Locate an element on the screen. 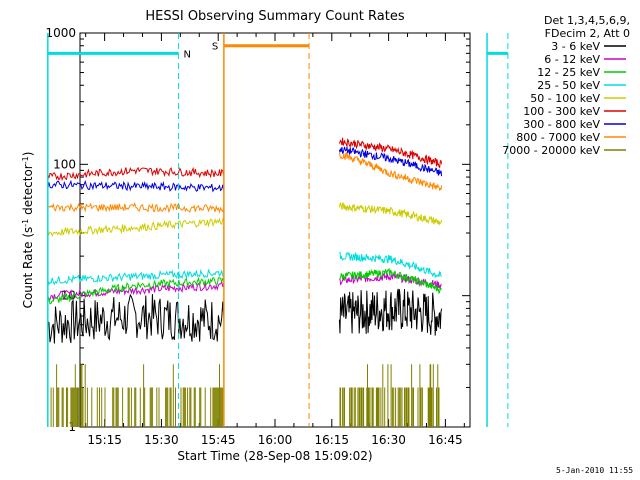  series-line-6-seg2 is located at coordinates (390, 161).